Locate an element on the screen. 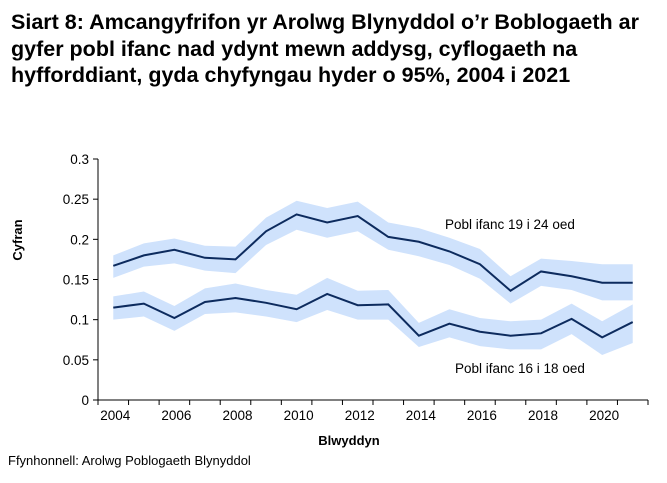  y-tick-label: 0.1 is located at coordinates (79, 320).